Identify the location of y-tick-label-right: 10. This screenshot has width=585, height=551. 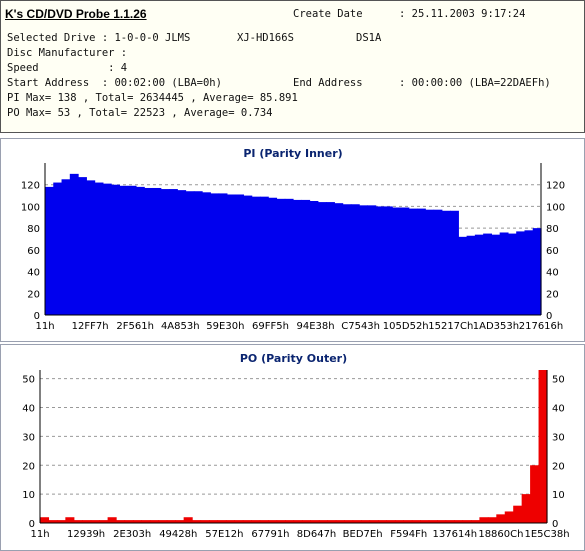
(558, 495).